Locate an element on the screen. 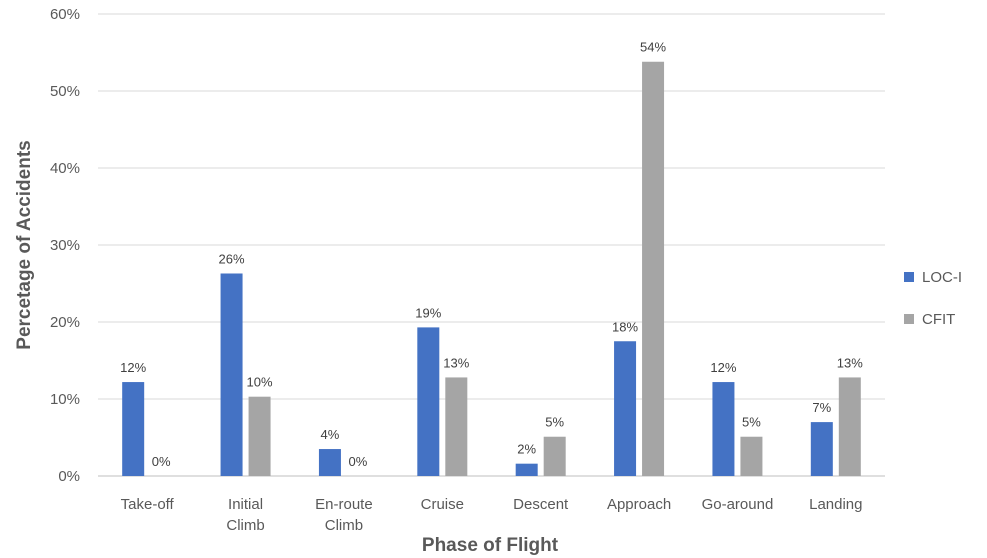 This screenshot has height=558, width=987. y-tick-label: 50% is located at coordinates (65, 91).